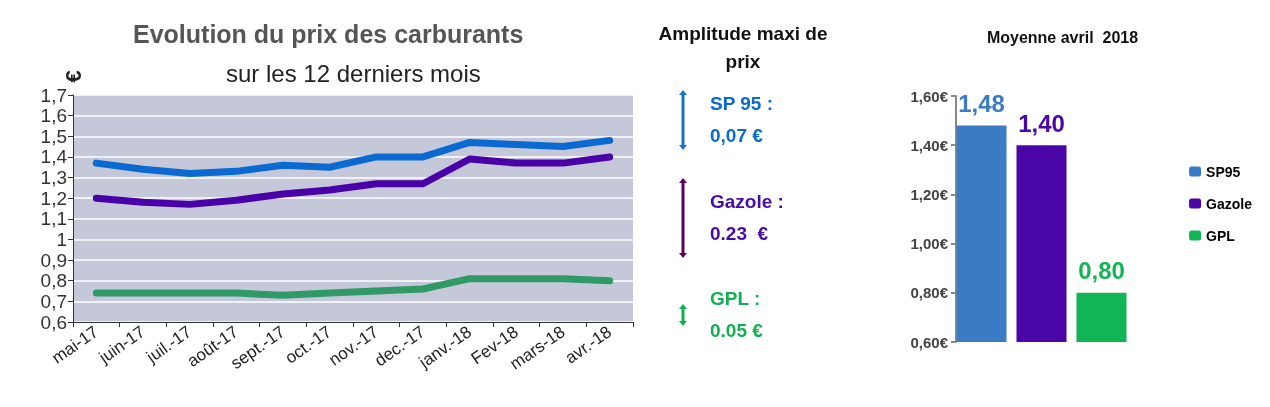  I want to click on y-tick-label: 1,40€, so click(929, 145).